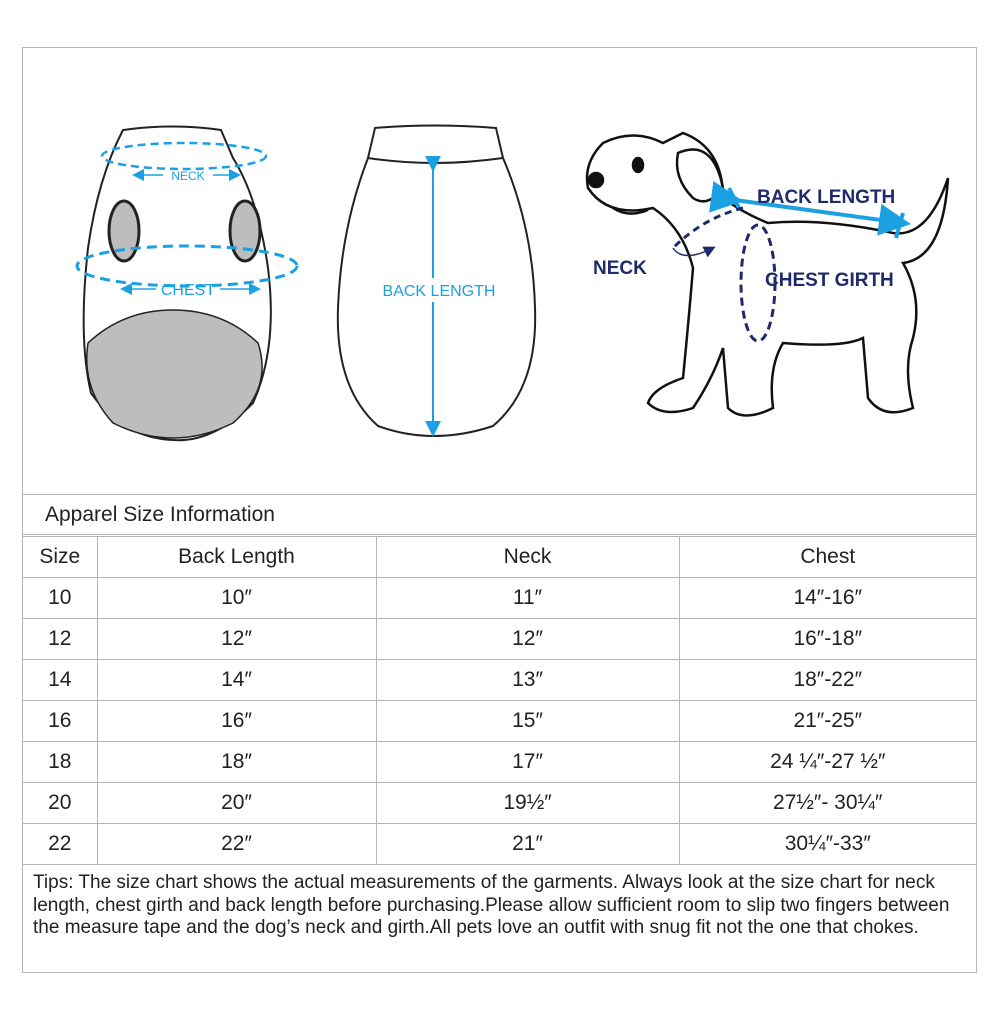  Describe the element at coordinates (827, 803) in the screenshot. I see `cell-chest: 27½″- 30¼″` at that location.